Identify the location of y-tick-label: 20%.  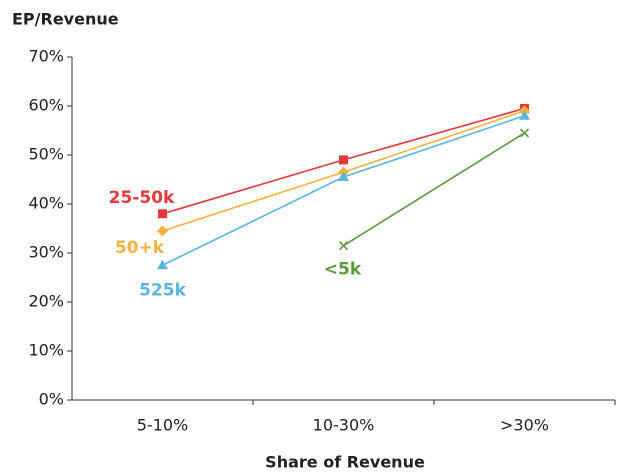
(46, 301).